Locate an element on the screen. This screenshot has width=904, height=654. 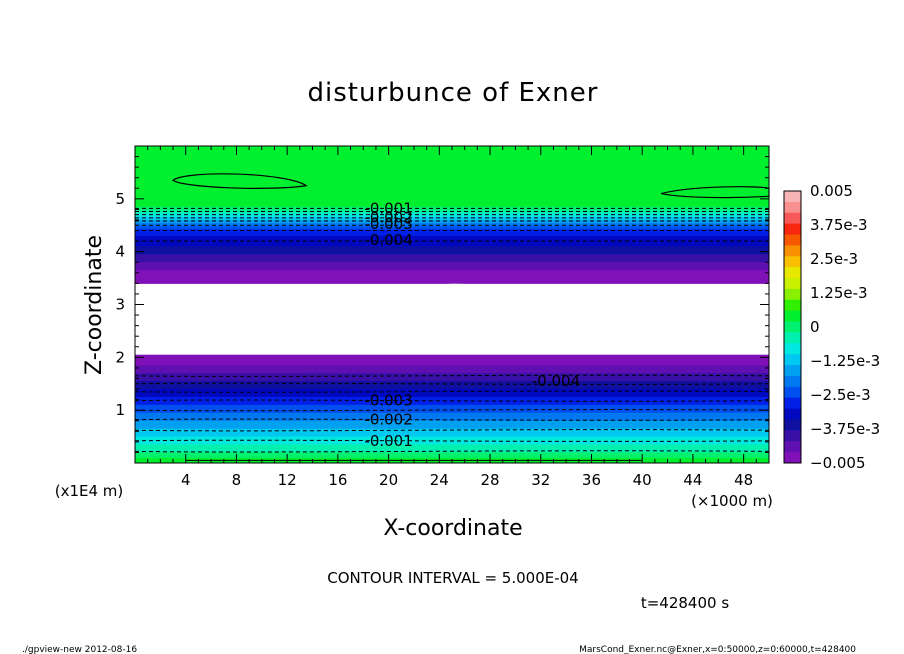
colorbar is located at coordinates (792, 327).